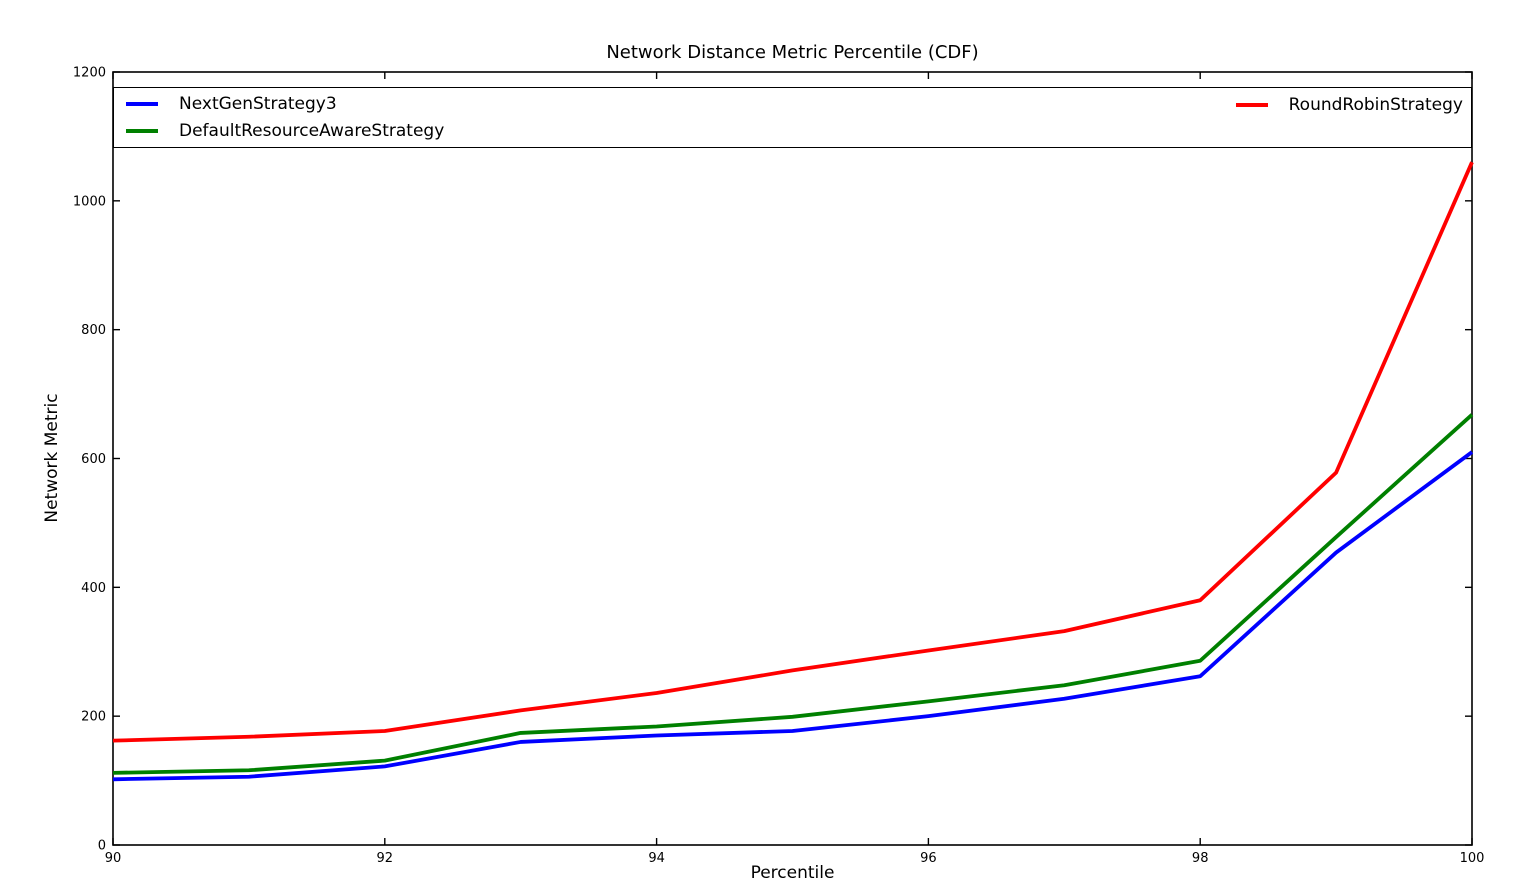  What do you see at coordinates (312, 130) in the screenshot?
I see `legend-label: DefaultResourceAwareStrategy` at bounding box center [312, 130].